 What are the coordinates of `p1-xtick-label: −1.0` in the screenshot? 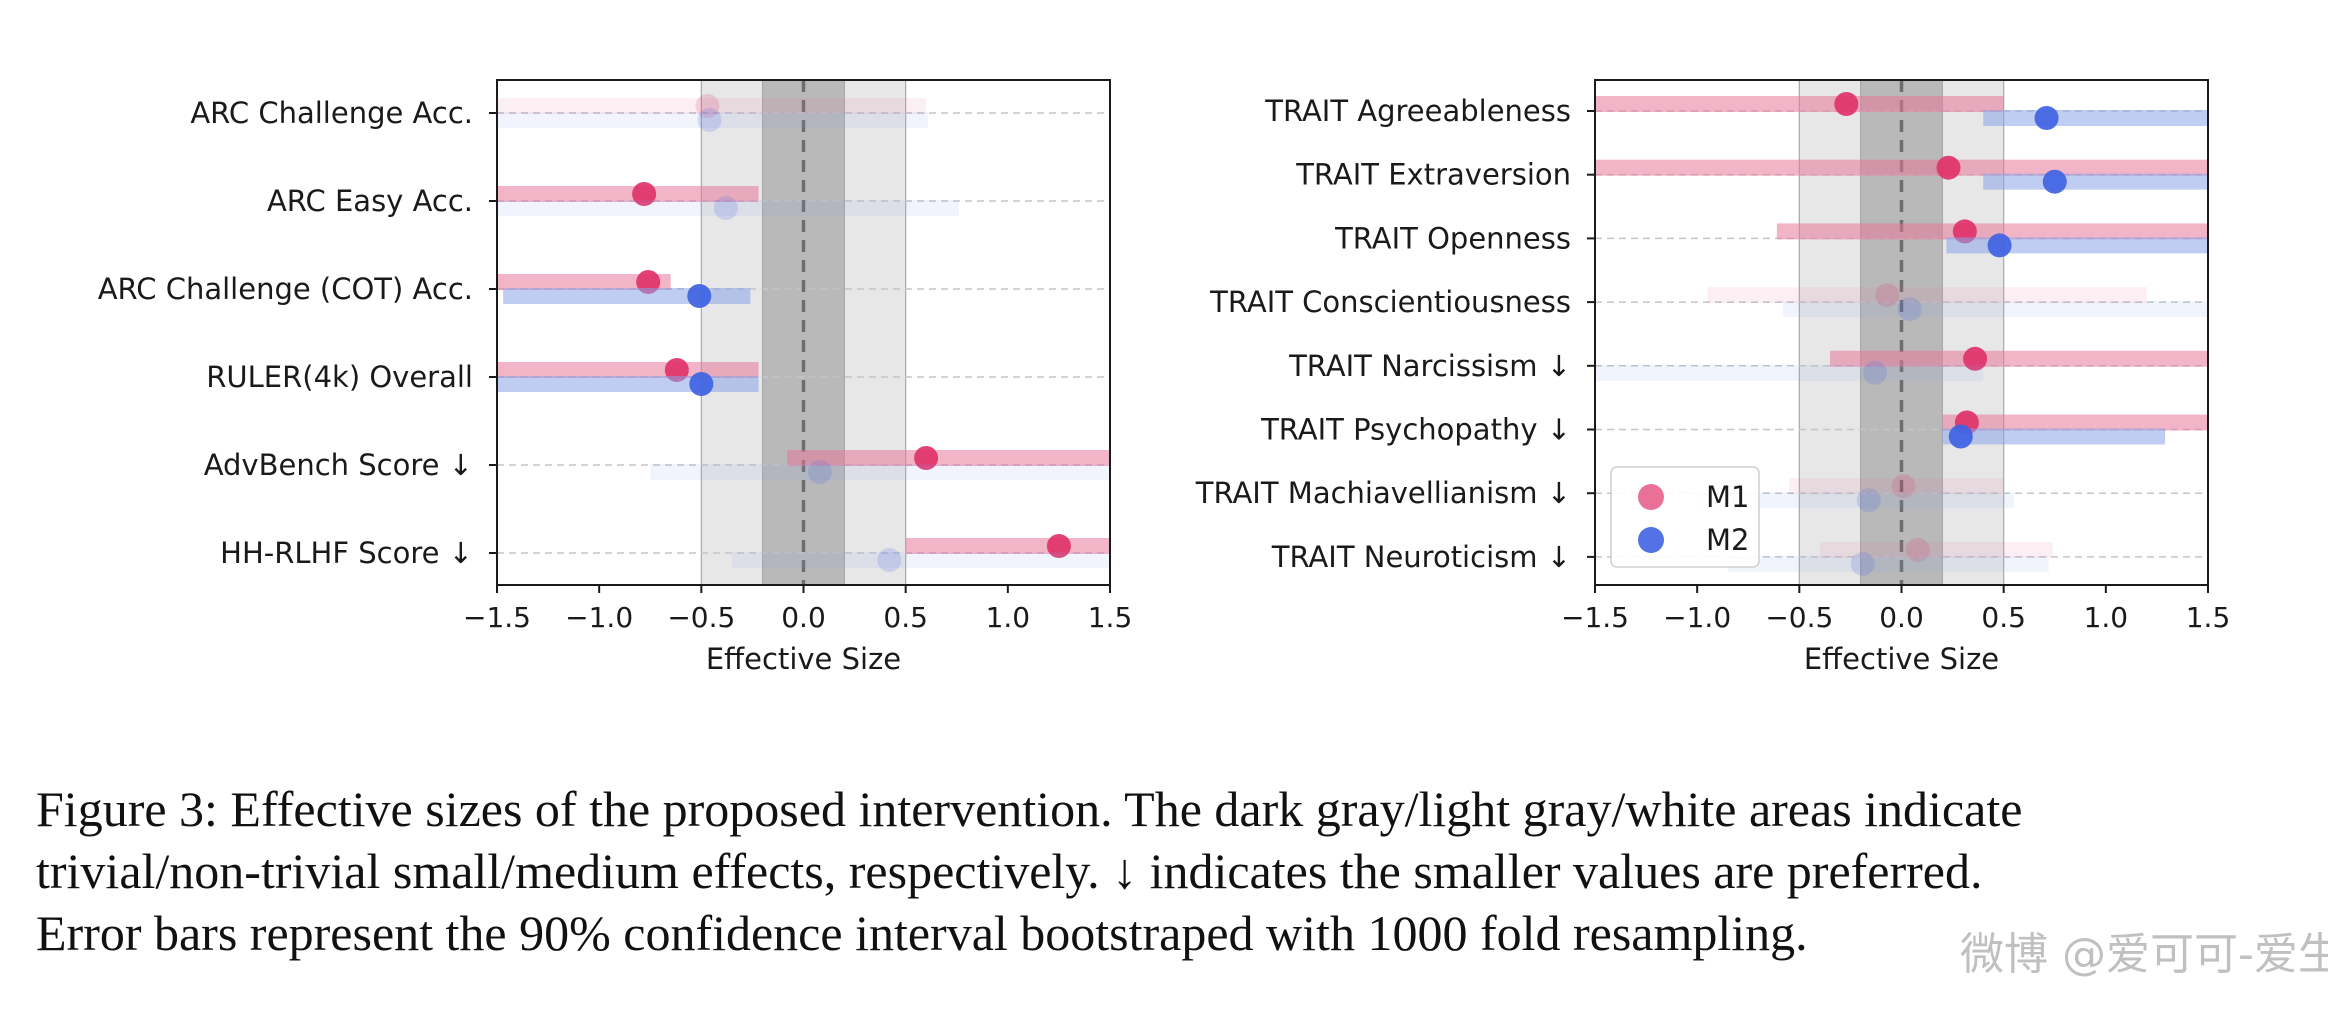 It's located at (599, 617).